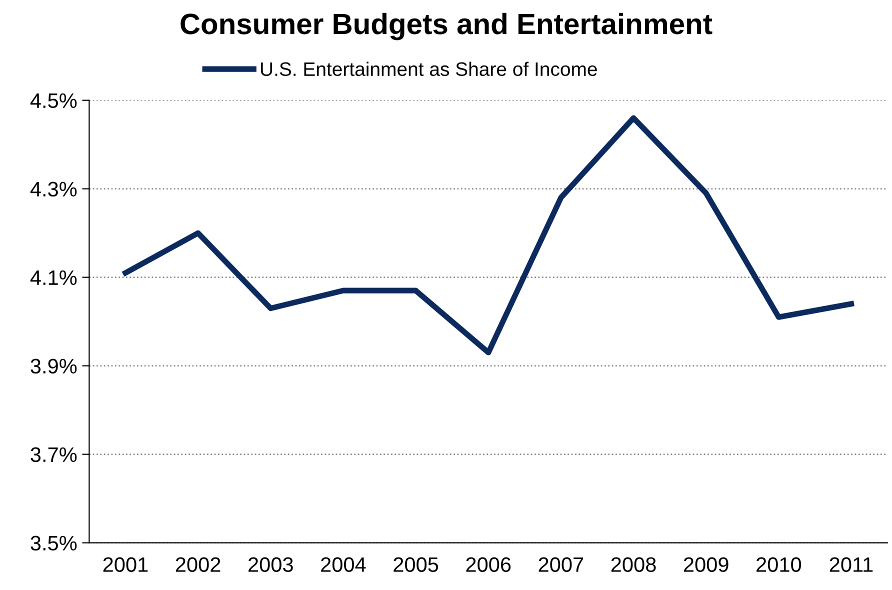  Describe the element at coordinates (561, 564) in the screenshot. I see `x-tick-label: 2007` at that location.